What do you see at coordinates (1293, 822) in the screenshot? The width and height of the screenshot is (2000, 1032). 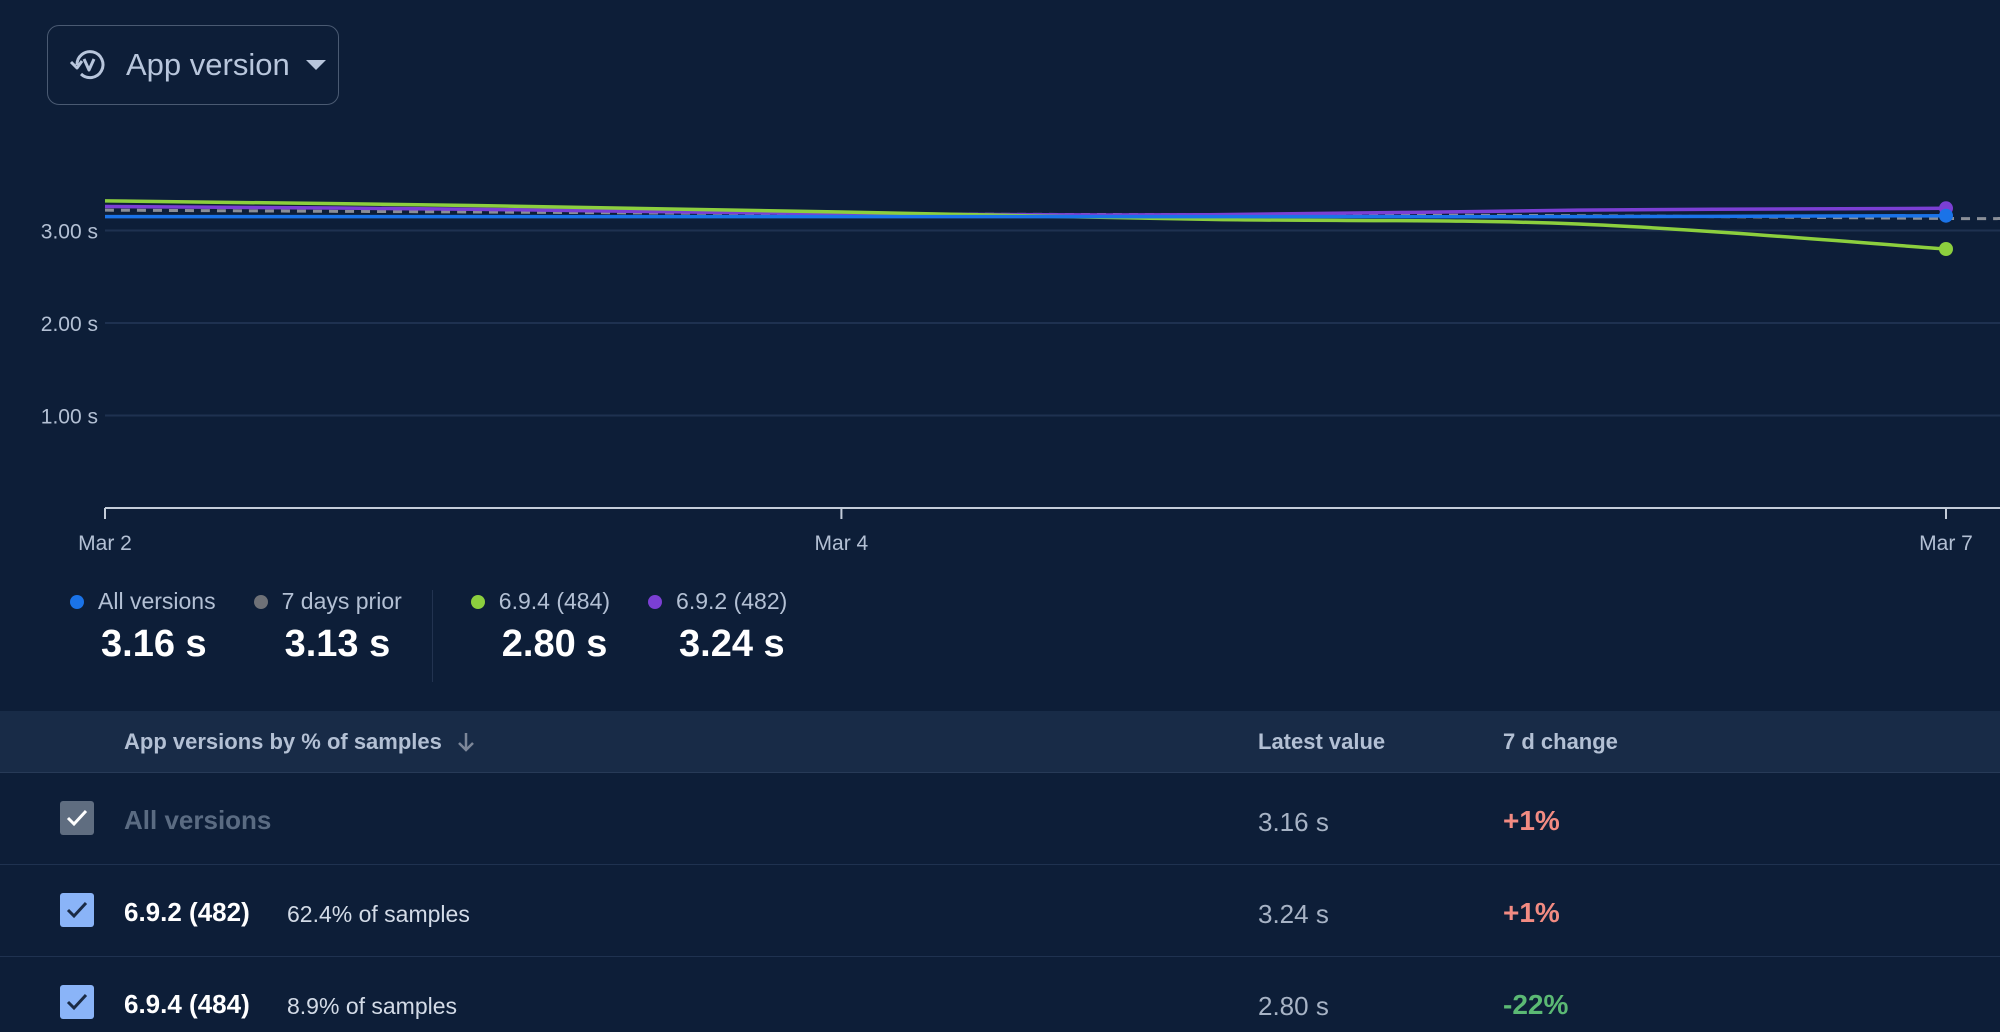 I see `row-latest-value: 3.16 s` at bounding box center [1293, 822].